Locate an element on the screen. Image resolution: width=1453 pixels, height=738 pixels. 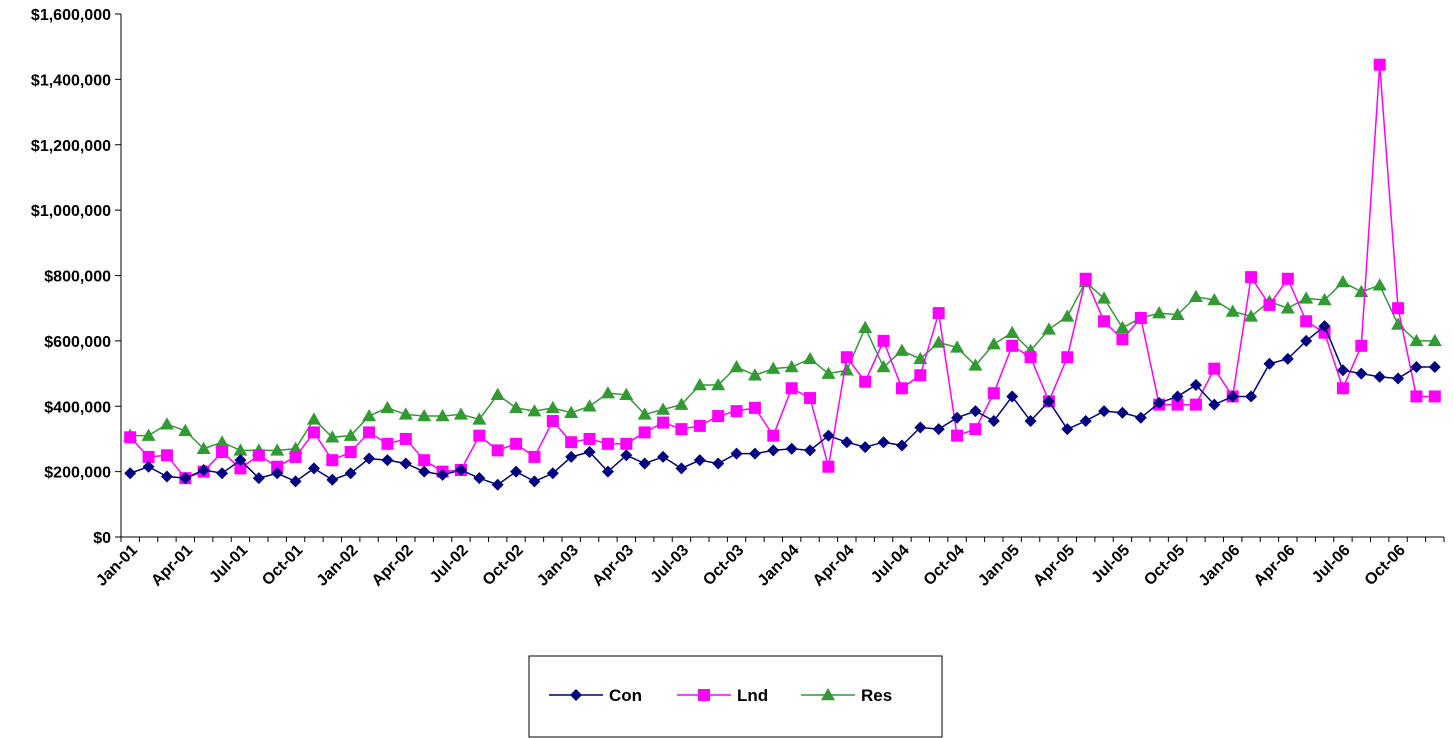
y-tick-label: $1,200,000 is located at coordinates (71, 146).